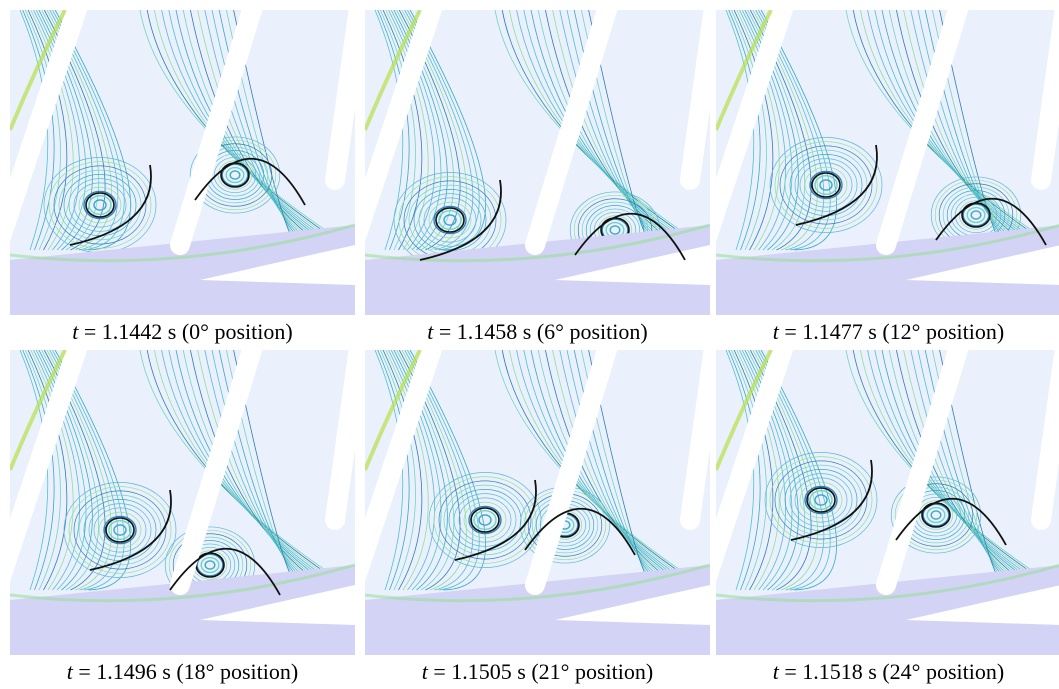 The height and width of the screenshot is (689, 1059). I want to click on caption-text: = 1.1458 s (6° position), so click(540, 331).